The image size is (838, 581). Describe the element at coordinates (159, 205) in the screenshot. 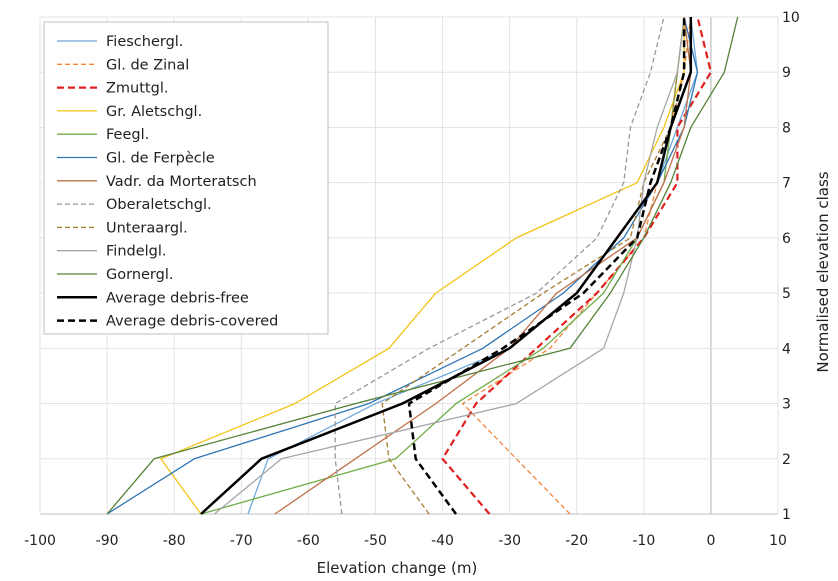

I see `legend-label-7: Oberaletschgl.` at that location.